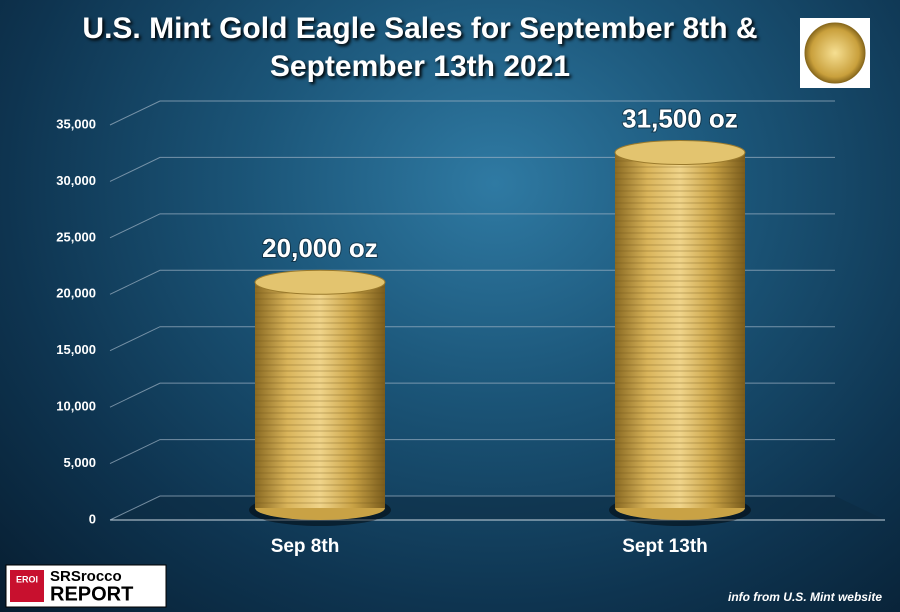 The image size is (900, 612). I want to click on source-note: info from U.S. Mint website, so click(805, 597).